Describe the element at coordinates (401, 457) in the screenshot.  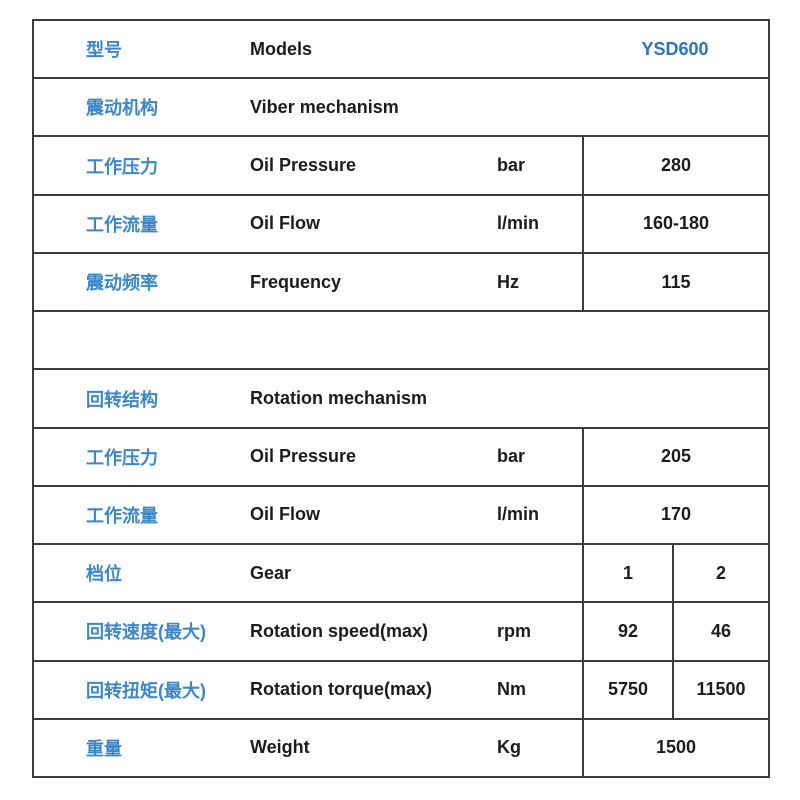
I see `table-row: 工作压力 Oil Pressure bar 205` at that location.